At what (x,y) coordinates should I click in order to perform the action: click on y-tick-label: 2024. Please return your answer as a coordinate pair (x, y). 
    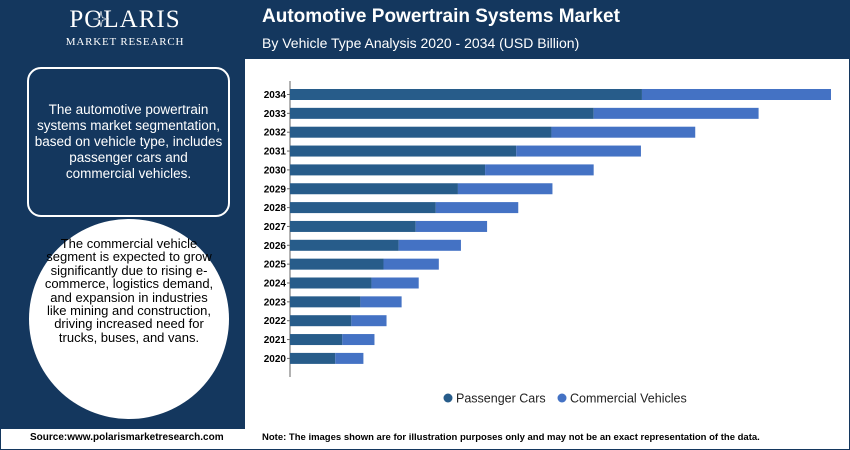
    Looking at the image, I should click on (275, 284).